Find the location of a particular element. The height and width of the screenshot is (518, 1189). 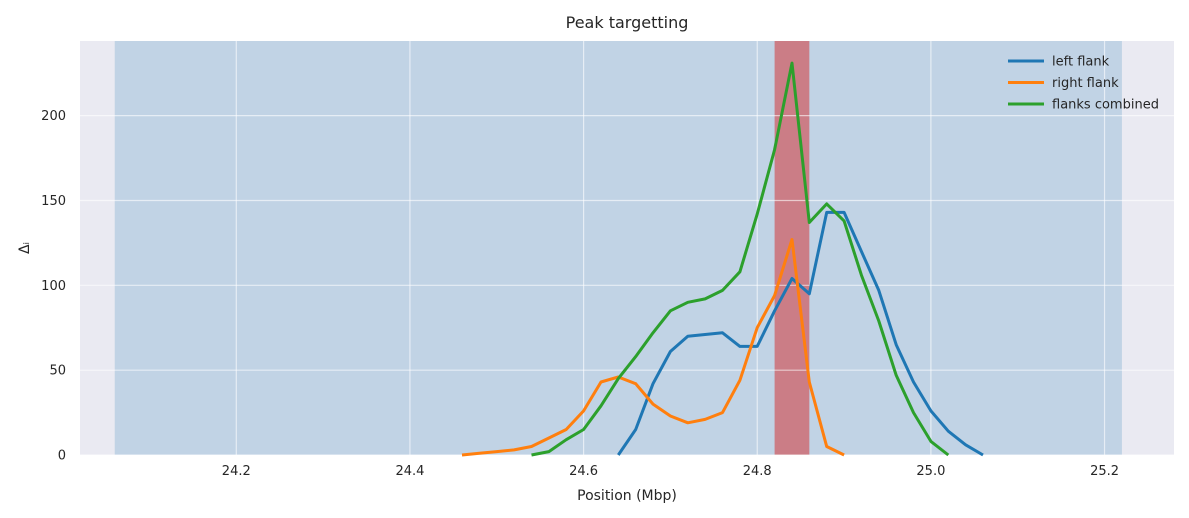

legend-label: left flank is located at coordinates (1081, 62).